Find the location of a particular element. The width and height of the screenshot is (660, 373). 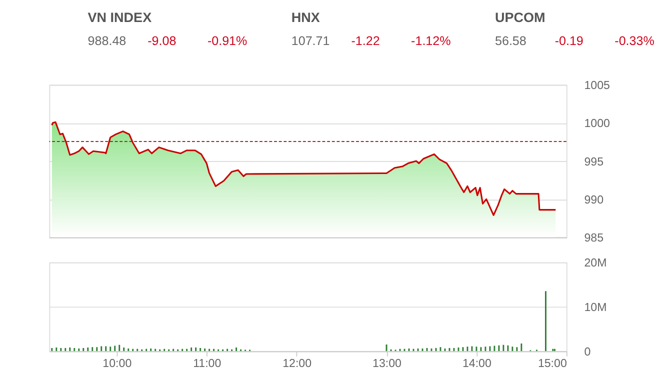

text: -0.33% is located at coordinates (634, 41).